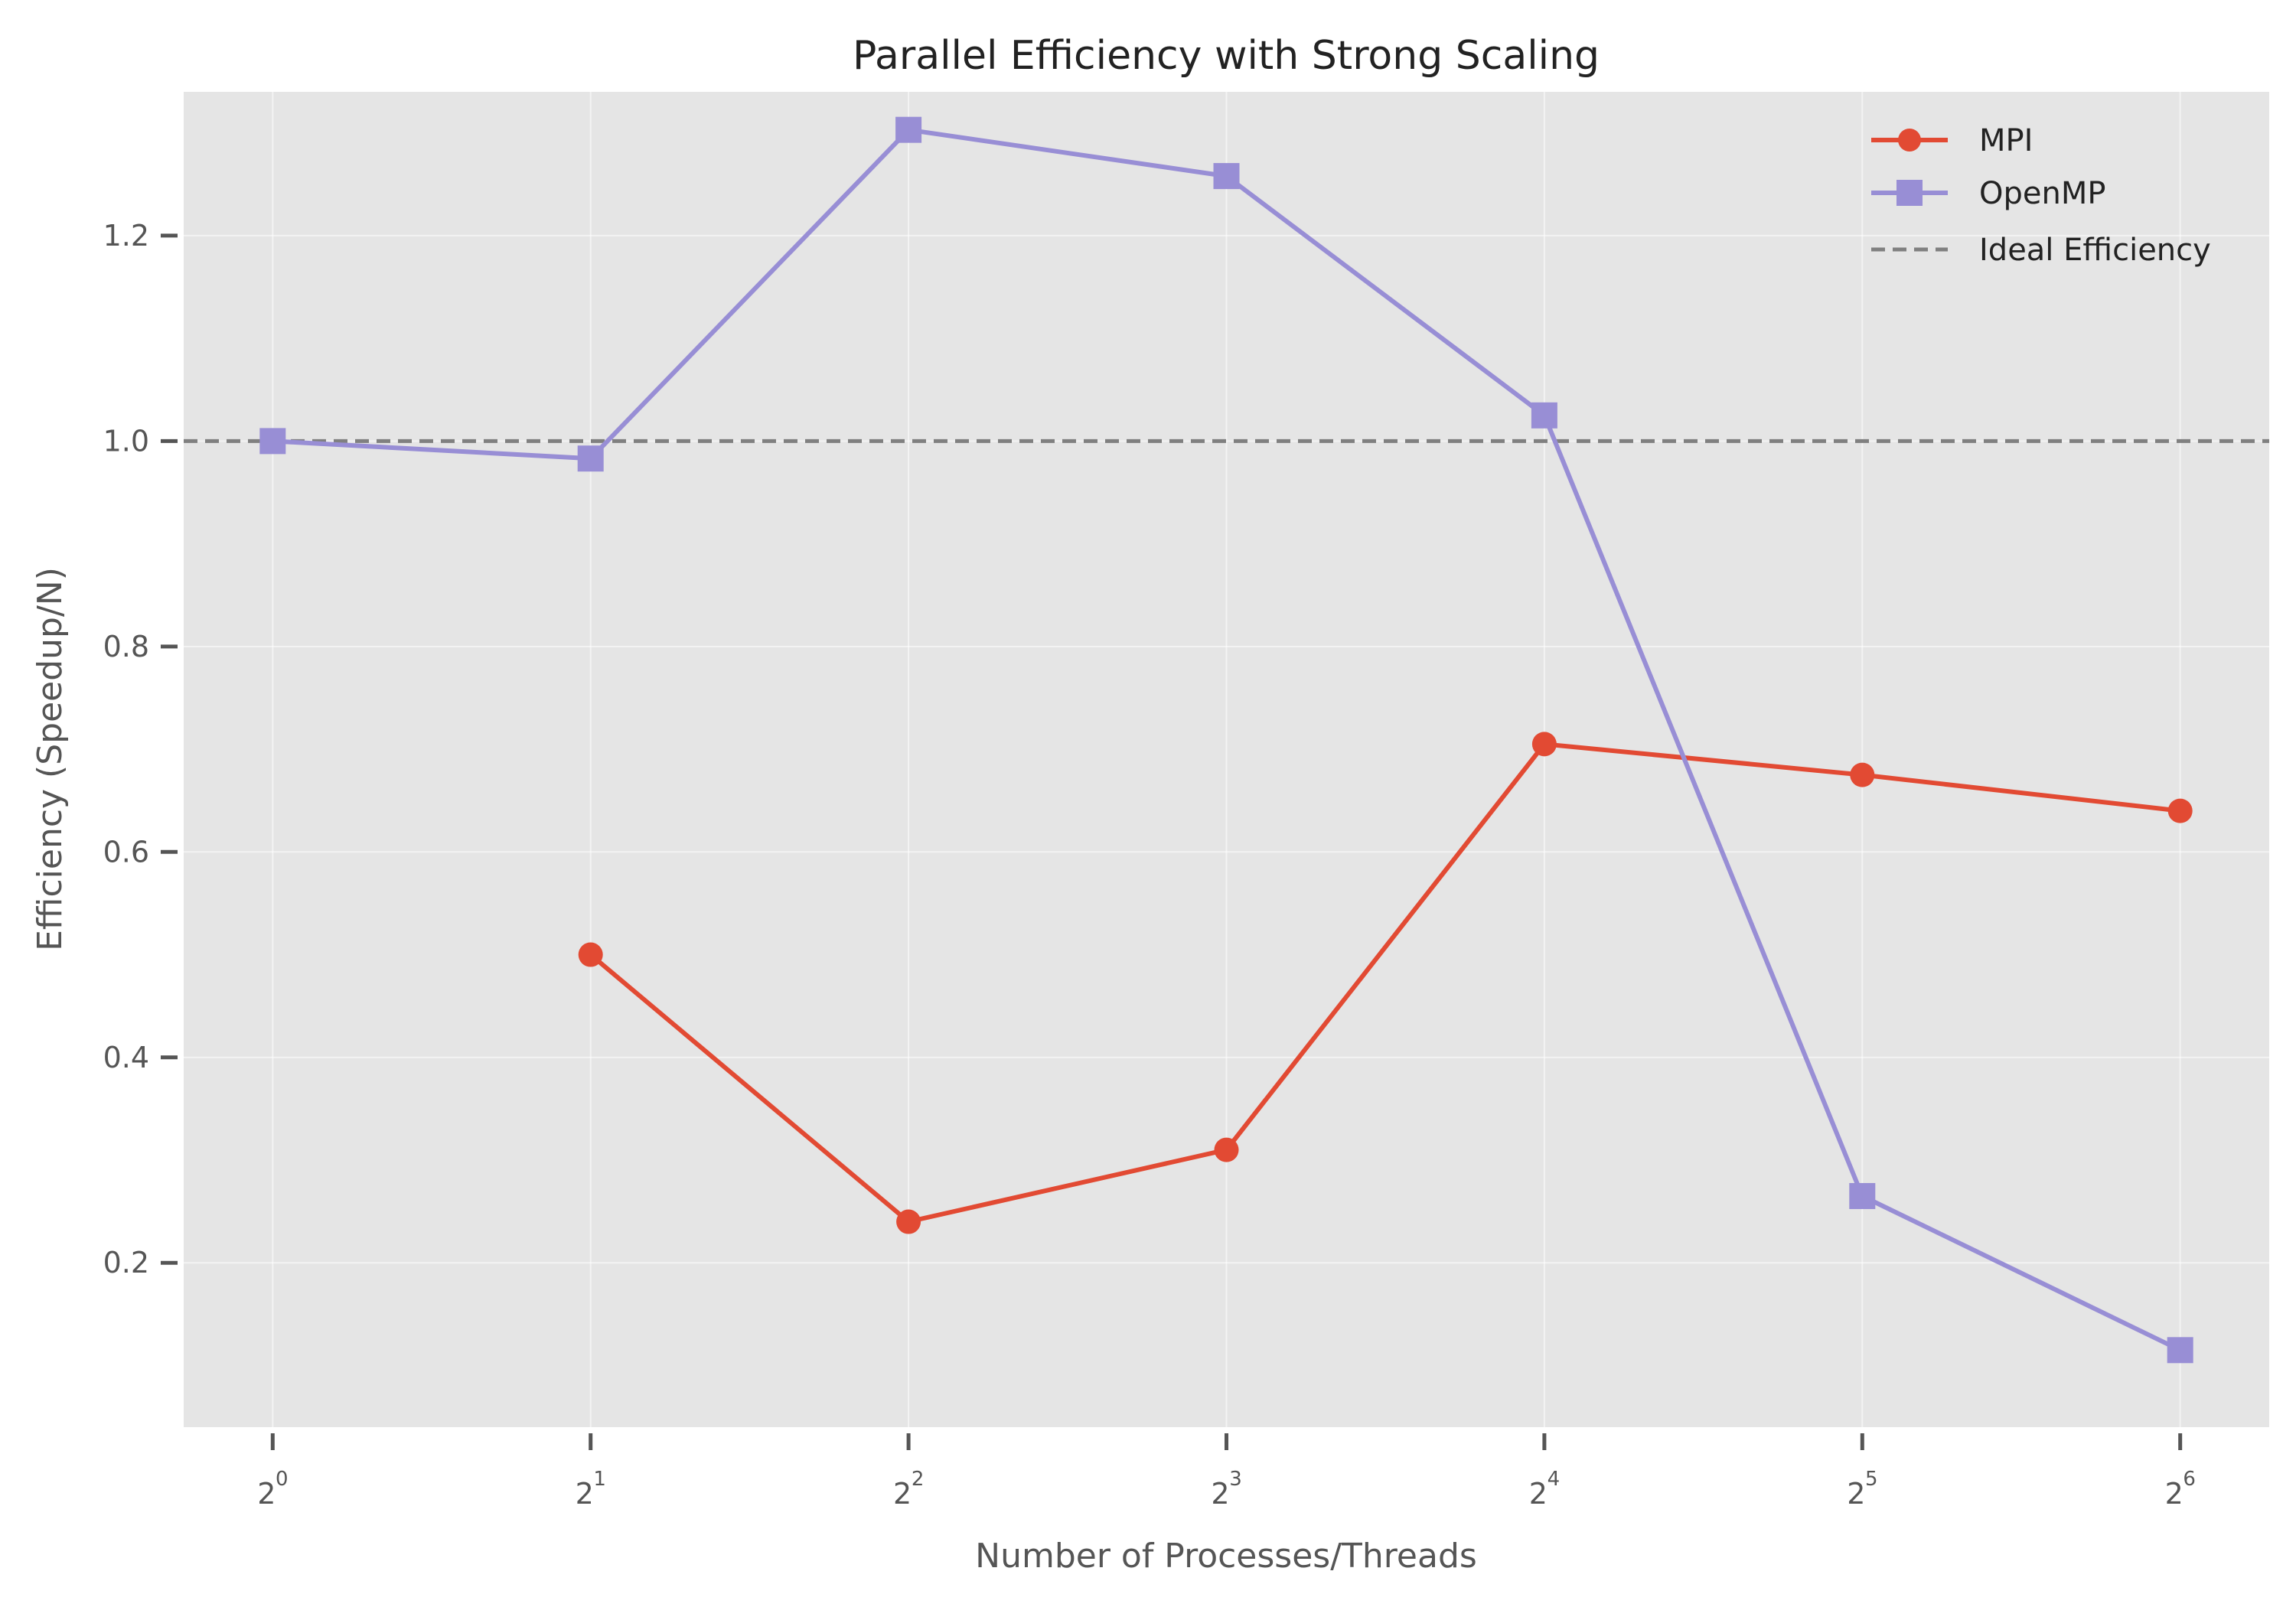 This screenshot has width=2296, height=1607. What do you see at coordinates (1226, 56) in the screenshot?
I see `chart-title: Parallel Efficiency with Strong Scaling` at bounding box center [1226, 56].